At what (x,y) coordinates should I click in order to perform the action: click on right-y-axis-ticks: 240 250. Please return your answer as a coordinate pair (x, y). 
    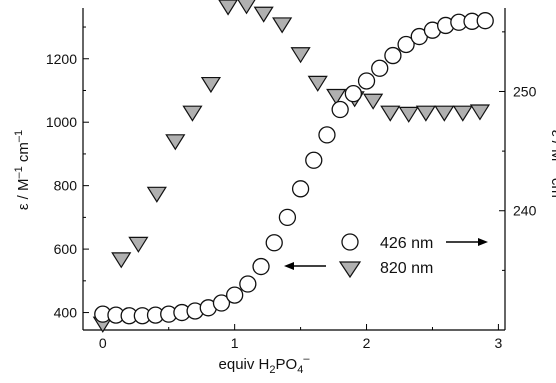
    Looking at the image, I should click on (518, 151).